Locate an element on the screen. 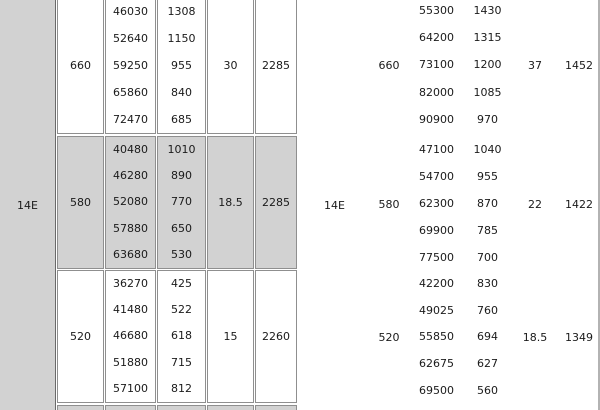  weight-value: 1422 is located at coordinates (579, 204).